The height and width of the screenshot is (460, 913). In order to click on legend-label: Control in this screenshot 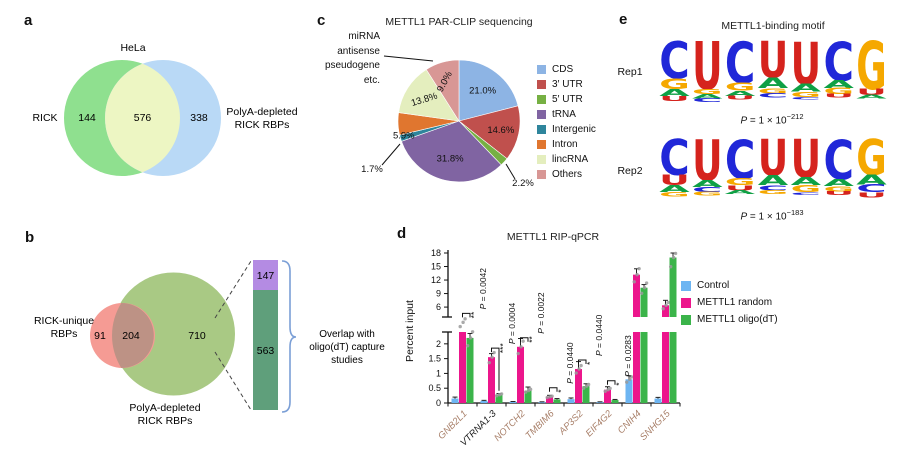, I will do `click(713, 285)`.